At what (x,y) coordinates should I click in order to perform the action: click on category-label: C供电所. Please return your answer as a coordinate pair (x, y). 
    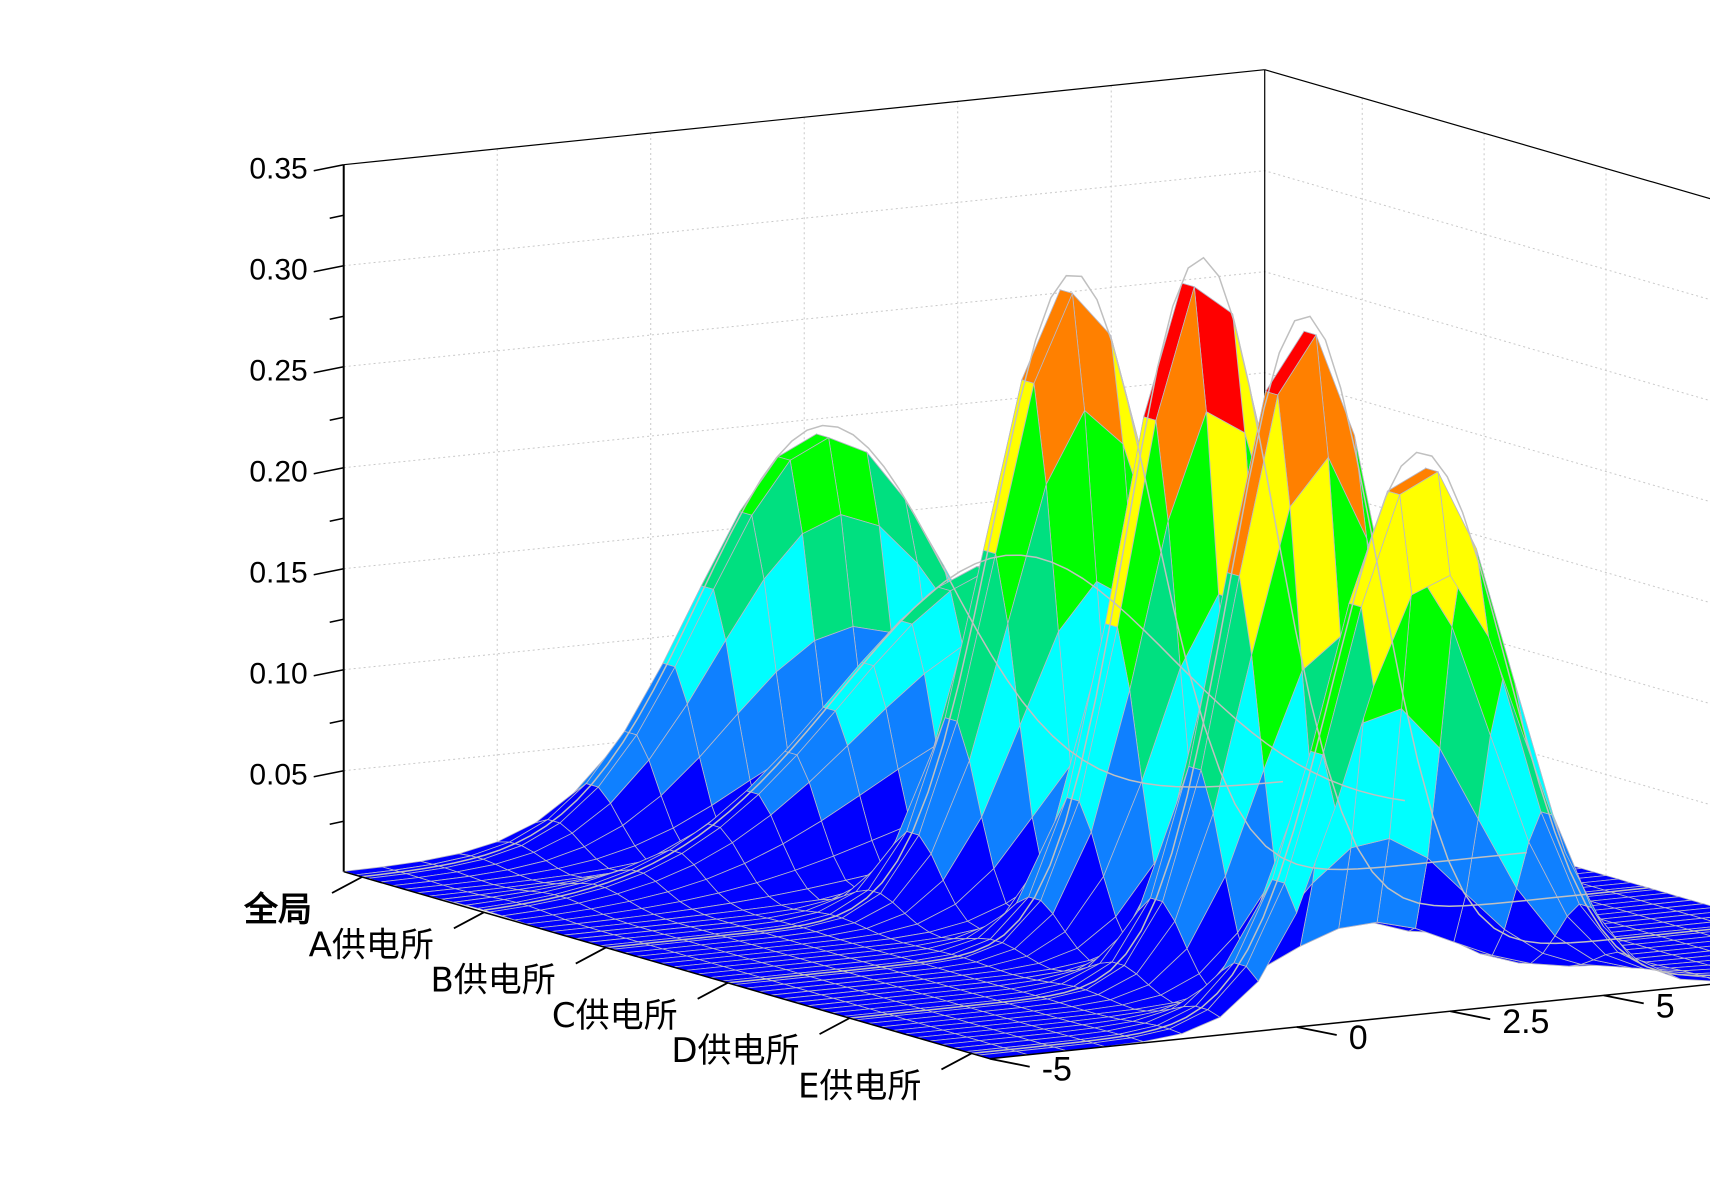
    Looking at the image, I should click on (615, 1016).